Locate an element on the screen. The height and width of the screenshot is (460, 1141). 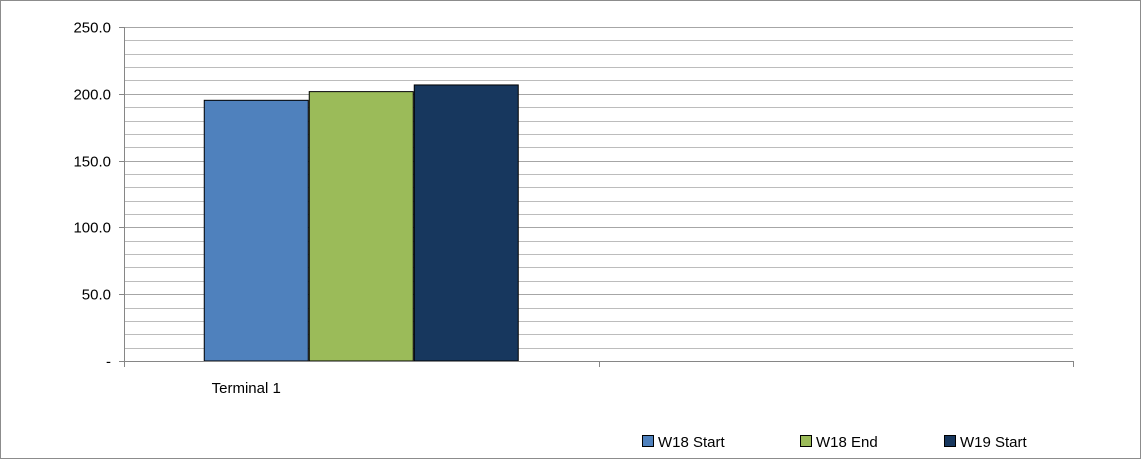
bar-w18-start is located at coordinates (256, 230).